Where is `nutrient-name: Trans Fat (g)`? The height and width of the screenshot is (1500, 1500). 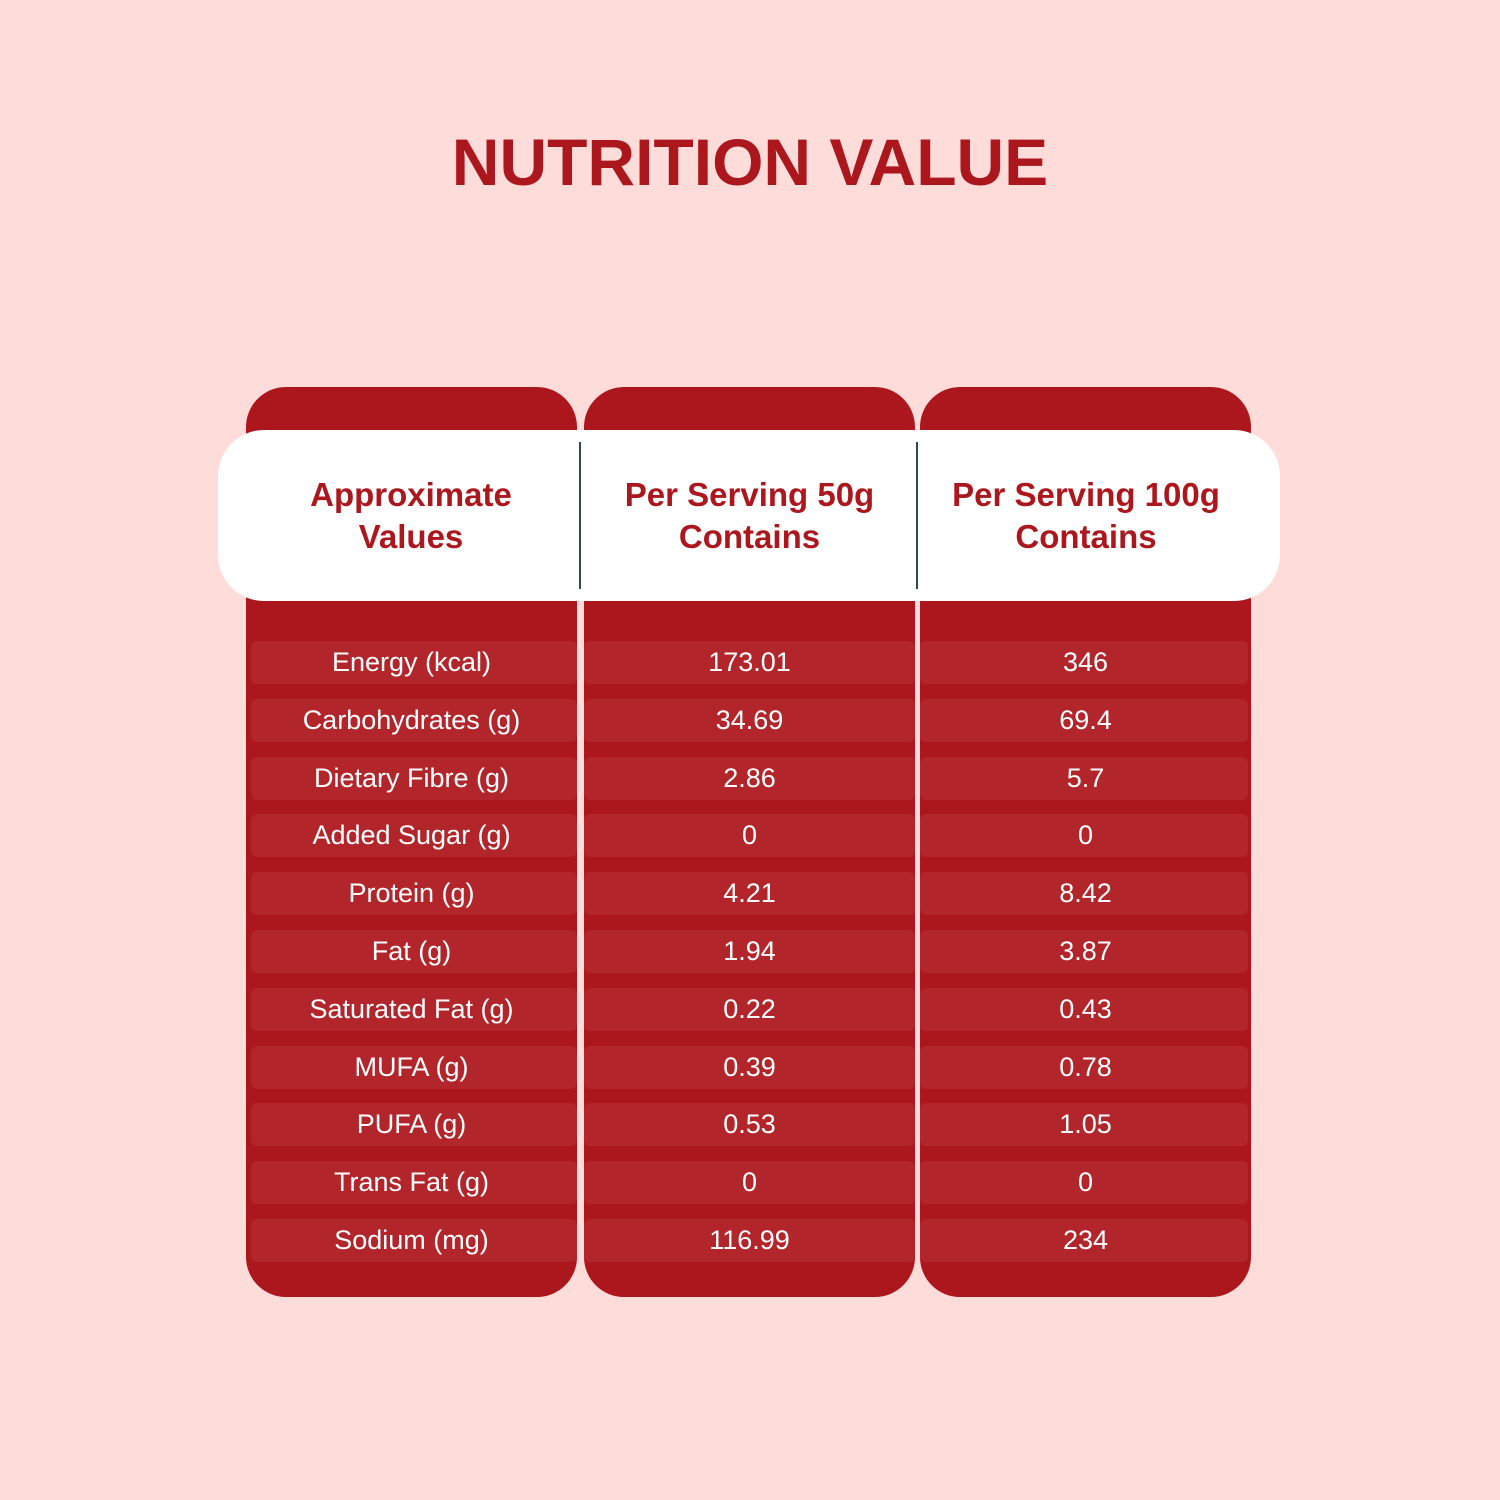 nutrient-name: Trans Fat (g) is located at coordinates (411, 1182).